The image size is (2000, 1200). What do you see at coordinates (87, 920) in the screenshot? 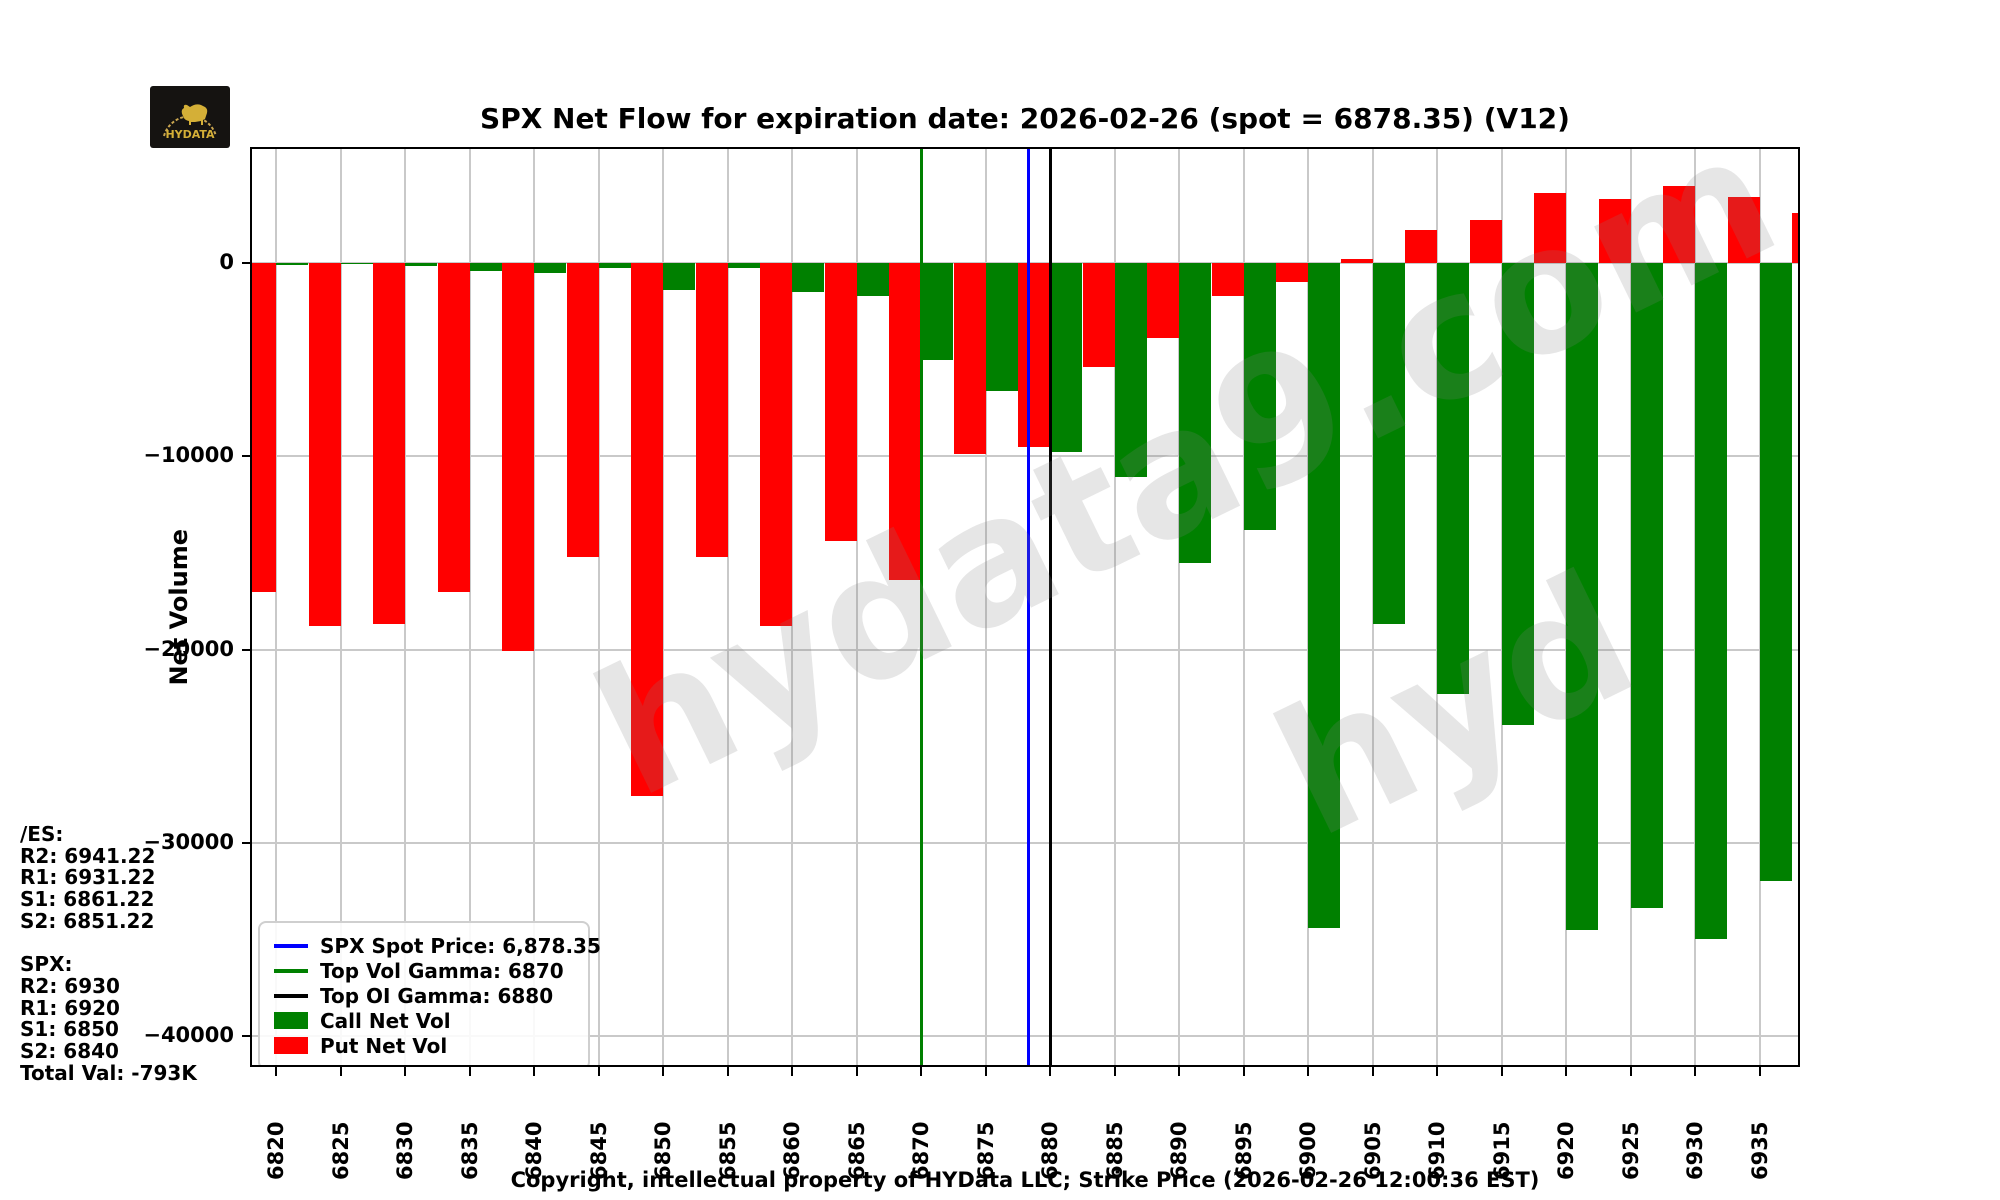
I see `es-line: S2: 6851.22` at bounding box center [87, 920].